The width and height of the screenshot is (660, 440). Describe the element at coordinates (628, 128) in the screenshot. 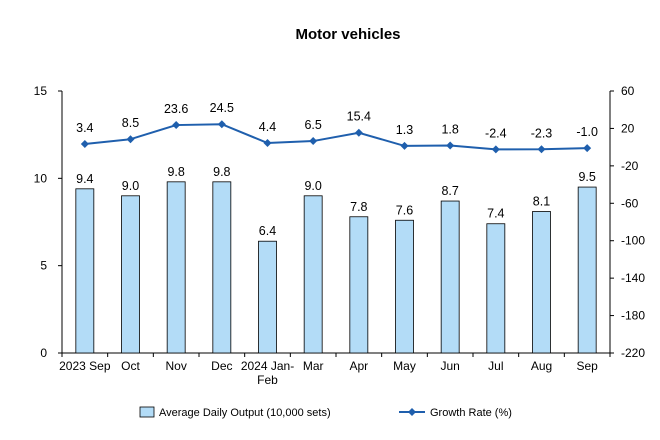

I see `right-axis-tick-label: 20` at that location.